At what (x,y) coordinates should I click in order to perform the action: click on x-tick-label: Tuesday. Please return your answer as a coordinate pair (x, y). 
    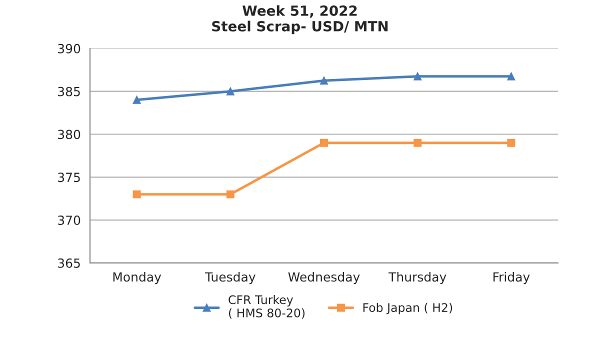
    Looking at the image, I should click on (230, 278).